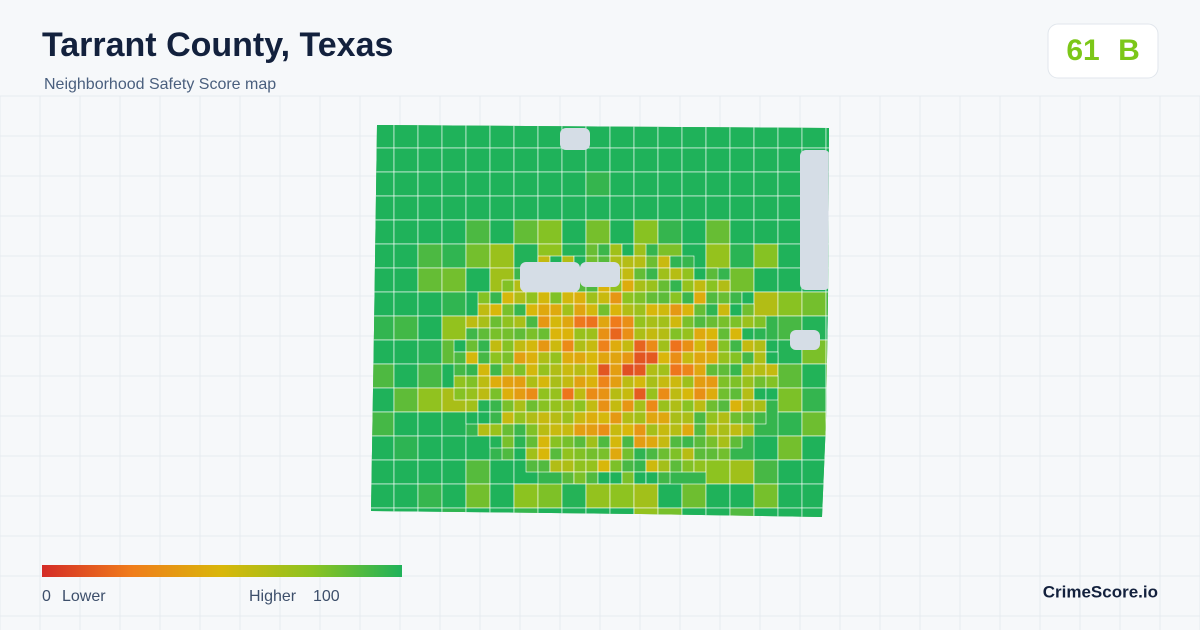 This screenshot has width=1200, height=630. I want to click on legend-max: 100, so click(326, 596).